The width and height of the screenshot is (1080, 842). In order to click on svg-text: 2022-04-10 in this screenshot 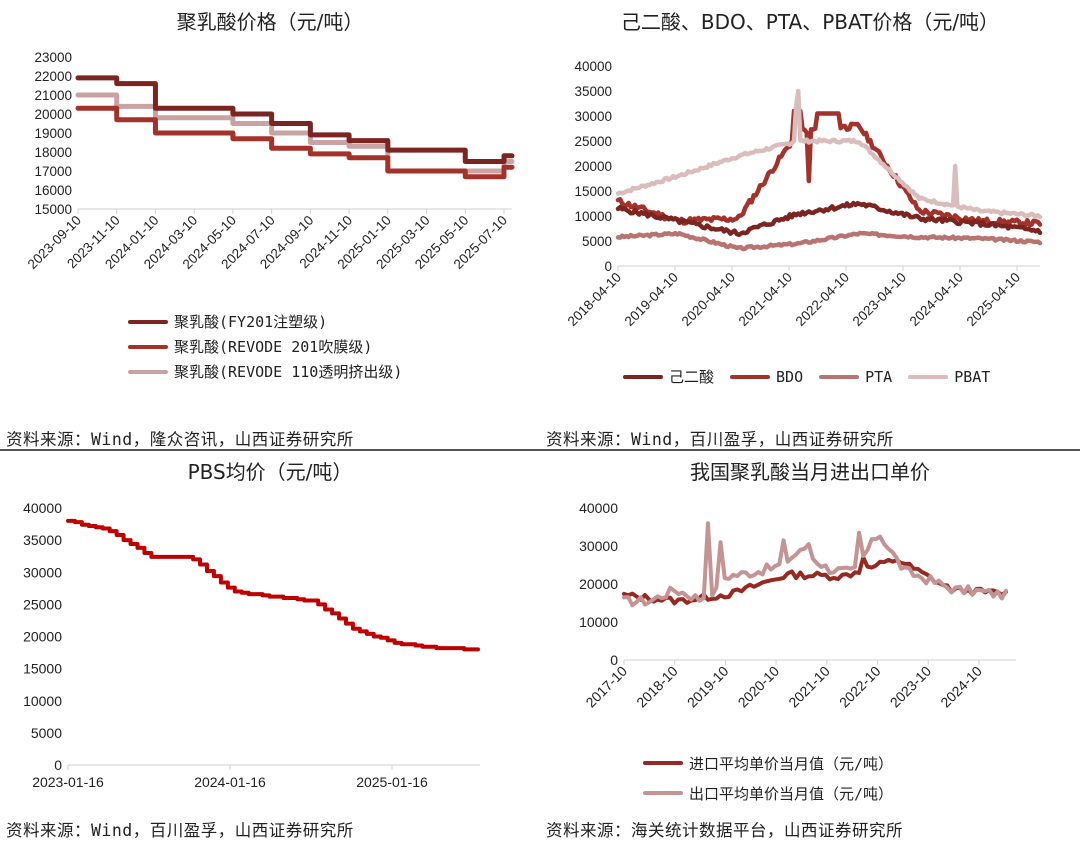, I will do `click(822, 299)`.